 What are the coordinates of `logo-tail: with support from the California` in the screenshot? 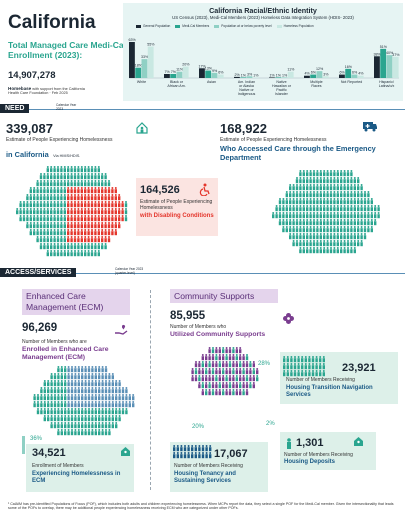 It's located at (58, 89).